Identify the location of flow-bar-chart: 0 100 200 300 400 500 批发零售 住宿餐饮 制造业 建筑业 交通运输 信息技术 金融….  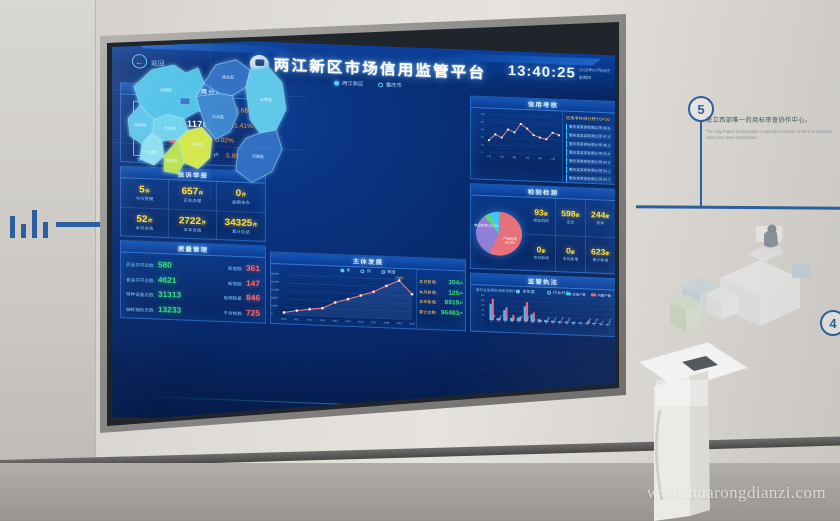
(547, 311).